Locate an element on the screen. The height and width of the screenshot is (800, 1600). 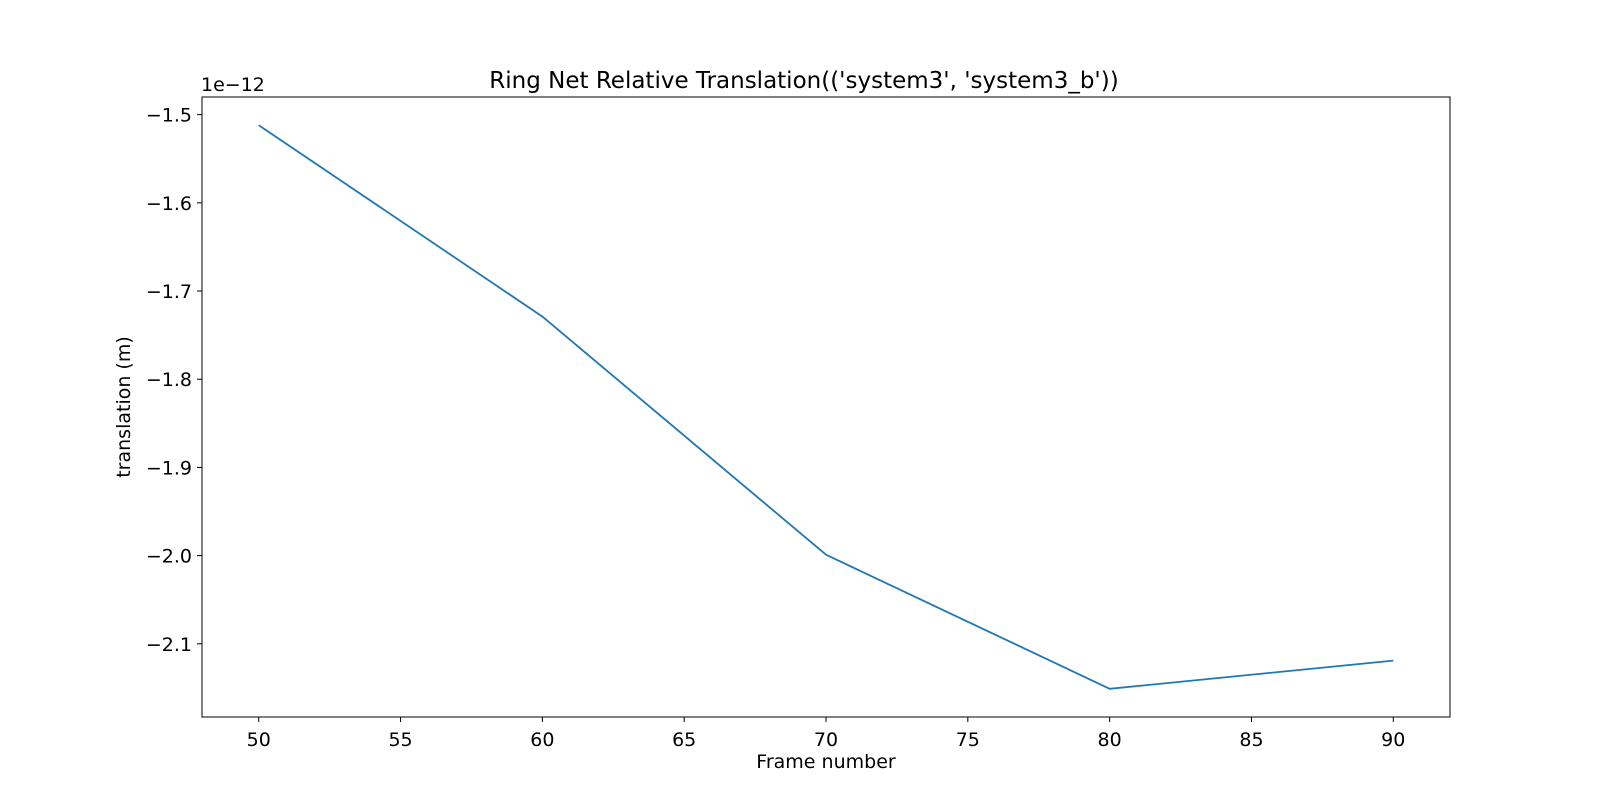
x-tick-label: 65 is located at coordinates (684, 740).